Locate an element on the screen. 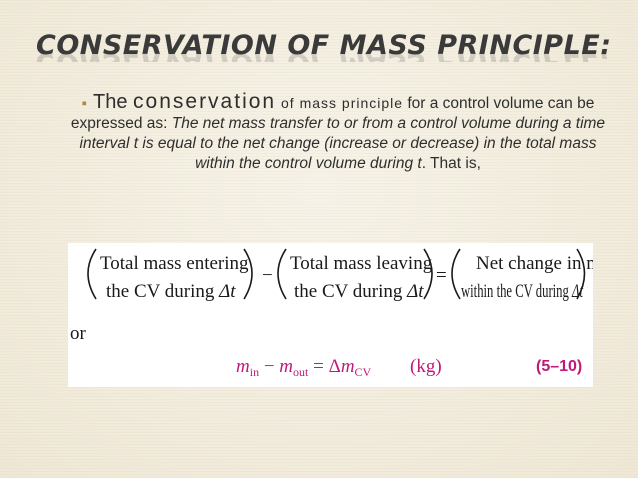  eq-box2-line2: the CV during Δt is located at coordinates (359, 291).